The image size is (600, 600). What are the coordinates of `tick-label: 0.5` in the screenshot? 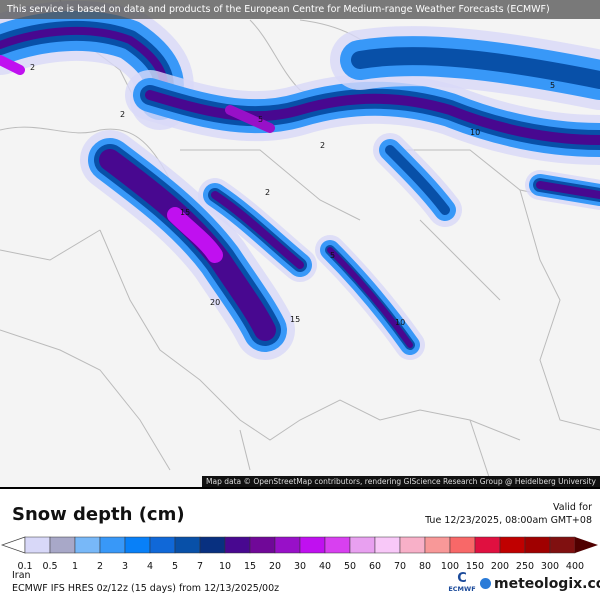 It's located at (49, 566).